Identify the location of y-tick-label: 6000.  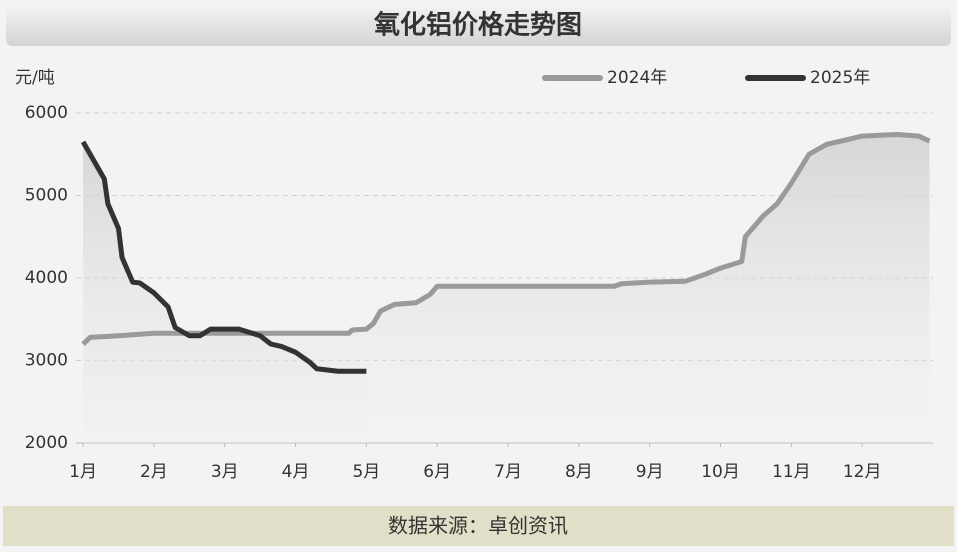
(46, 113).